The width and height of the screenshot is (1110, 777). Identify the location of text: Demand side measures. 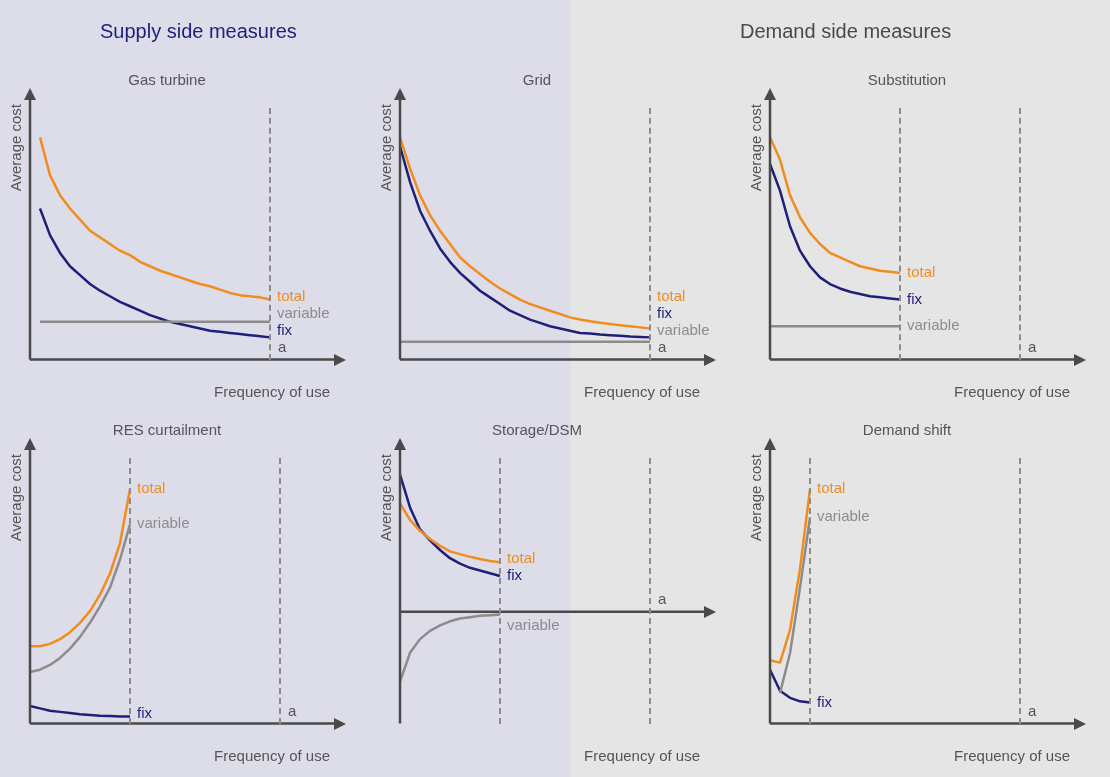
(846, 31).